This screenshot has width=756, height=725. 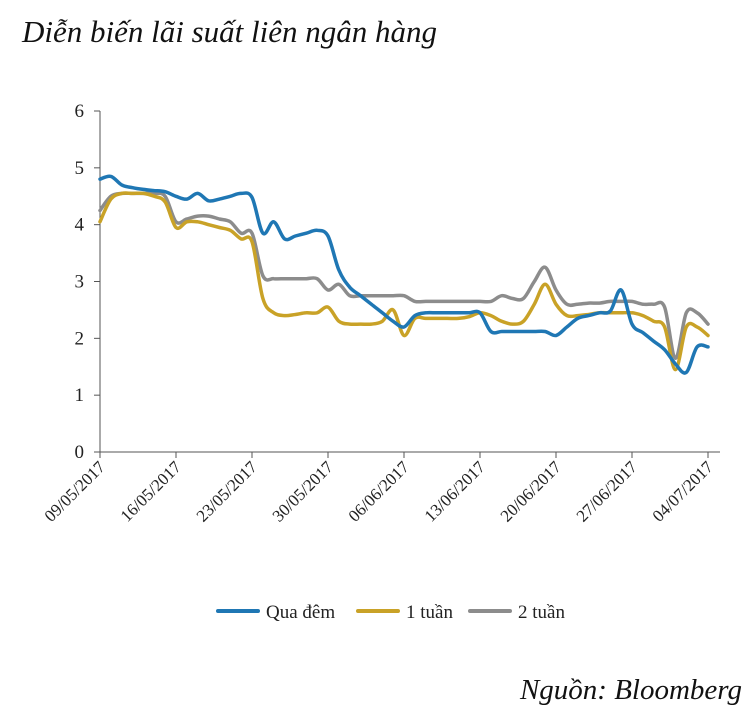 I want to click on legend: Qua đêm 1 tuần 2 tuần, so click(x=390, y=612).